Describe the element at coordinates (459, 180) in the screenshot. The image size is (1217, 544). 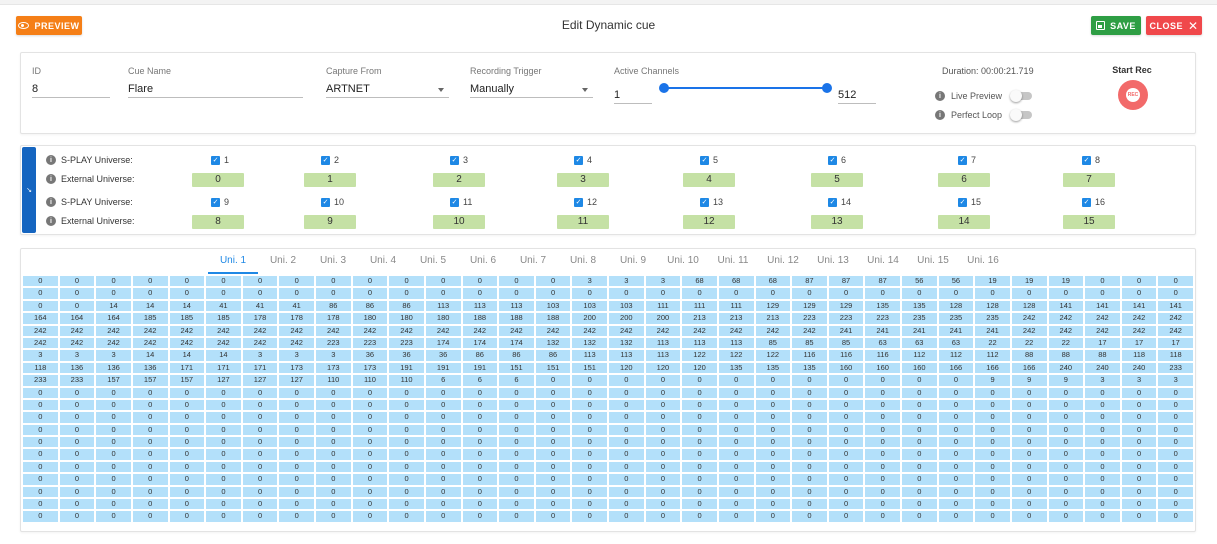
I see `external-universe-input: 2` at that location.